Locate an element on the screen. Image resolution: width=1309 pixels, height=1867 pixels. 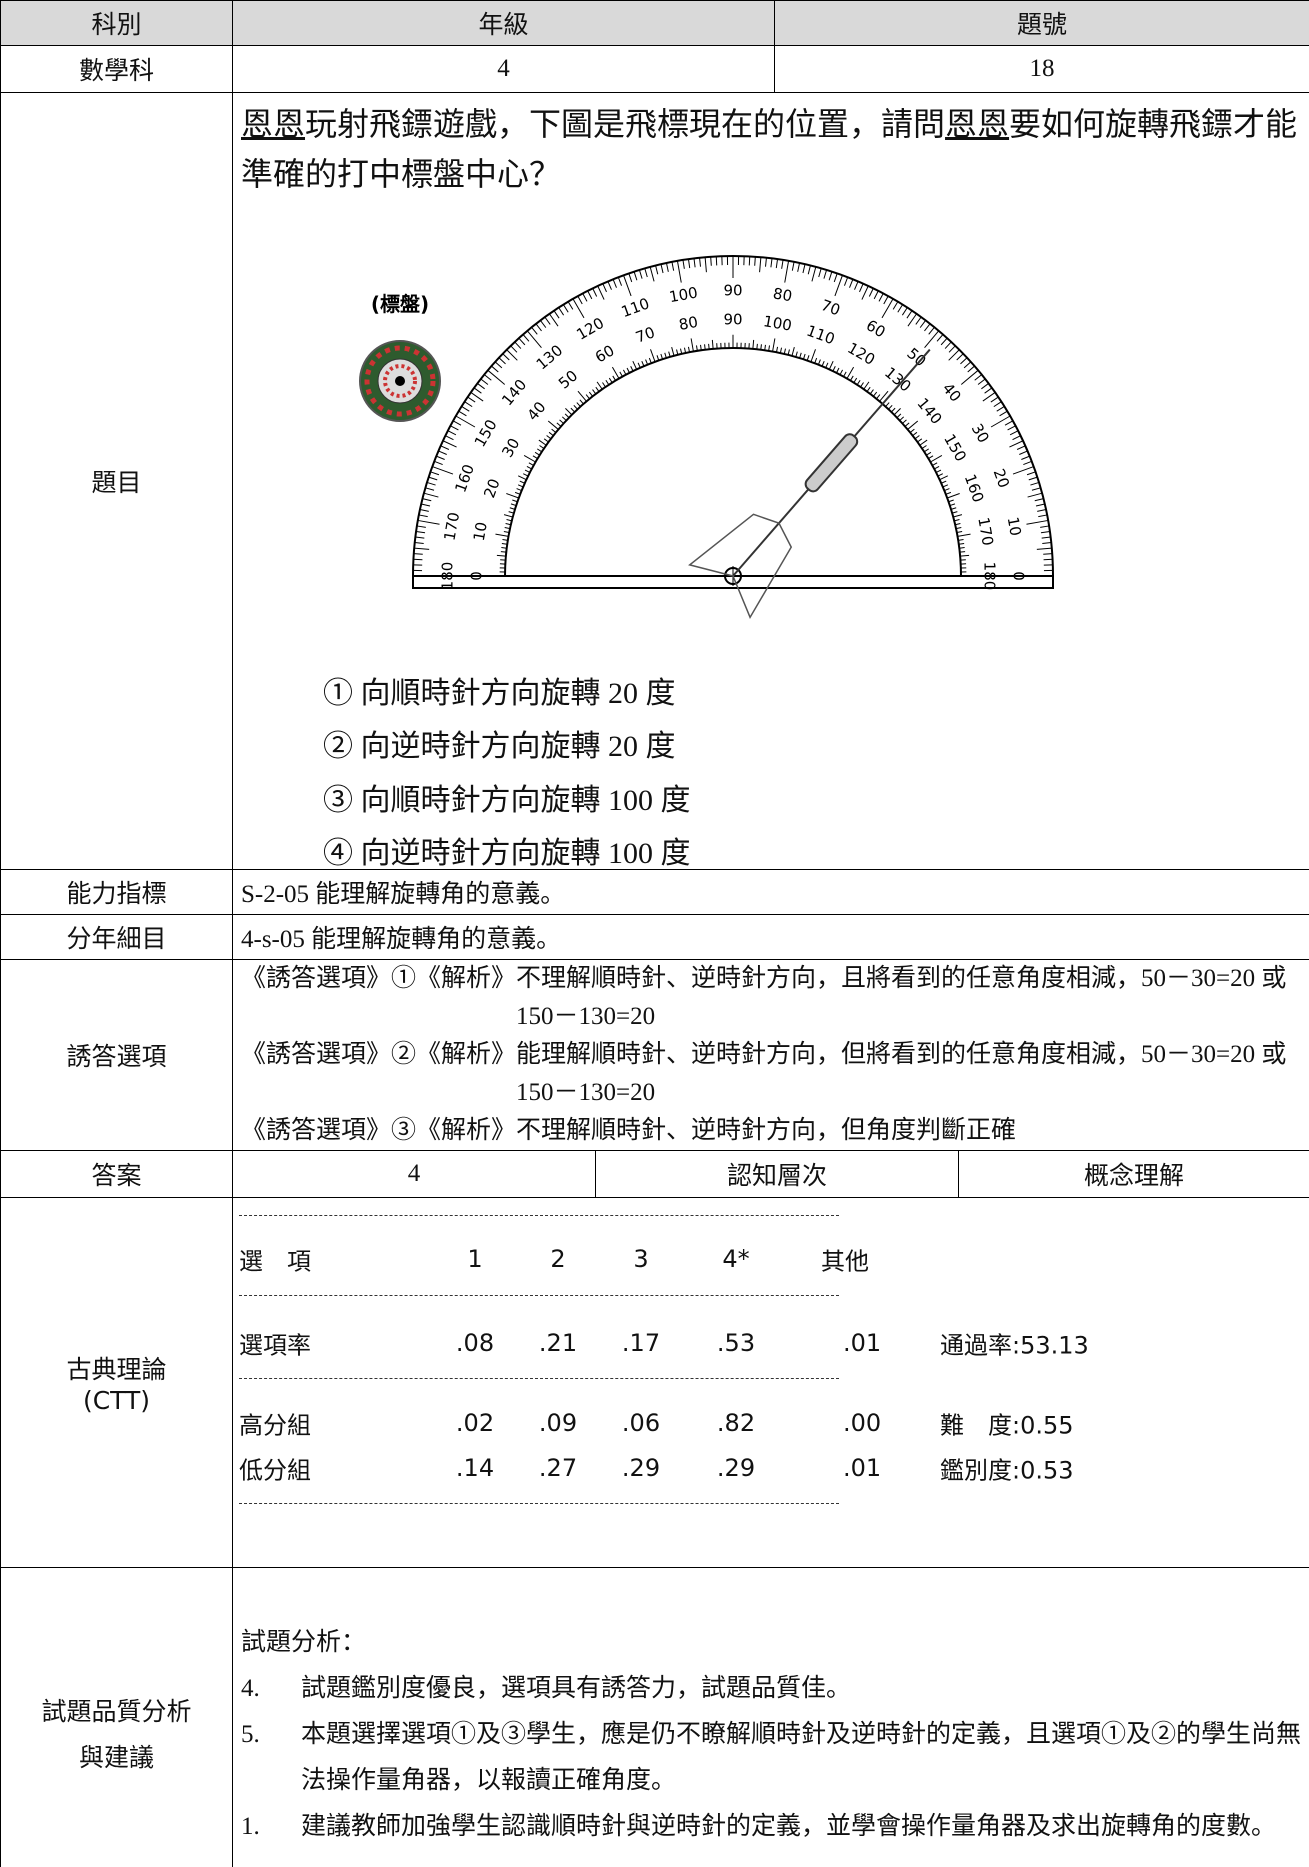
board-label: (標盤) is located at coordinates (400, 304).